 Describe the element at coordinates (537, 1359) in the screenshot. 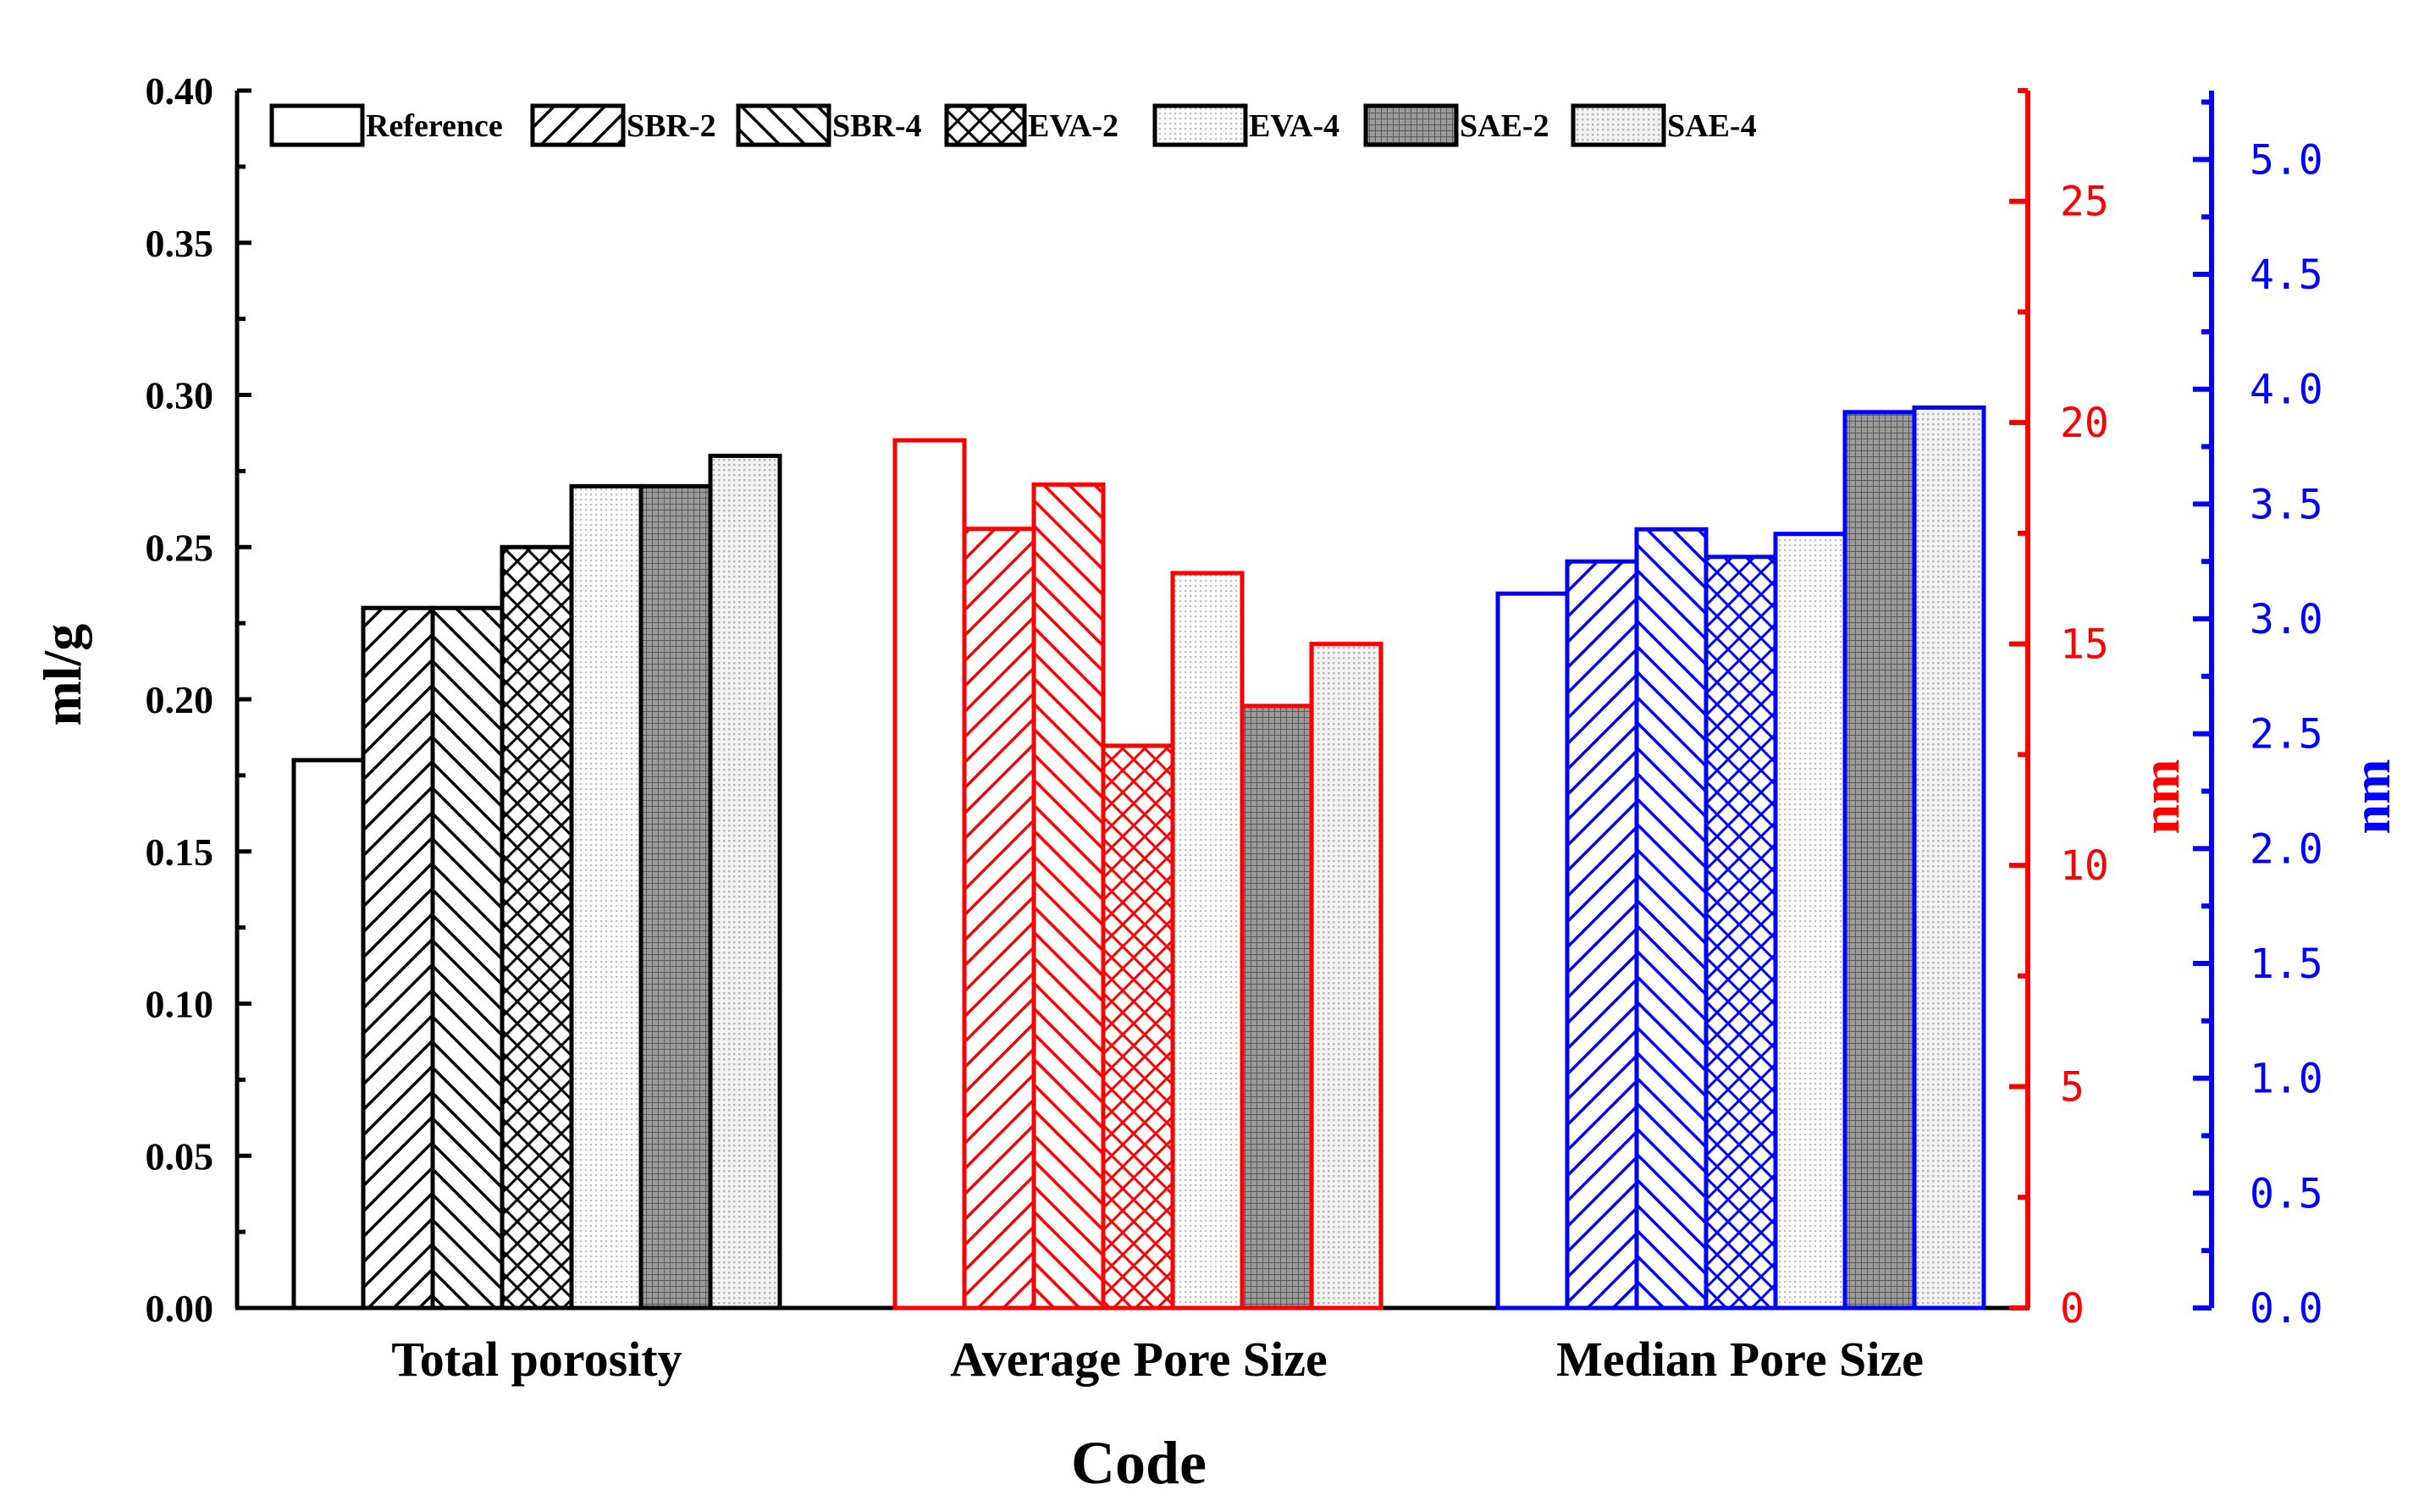

I see `category-label: Total porosity` at that location.